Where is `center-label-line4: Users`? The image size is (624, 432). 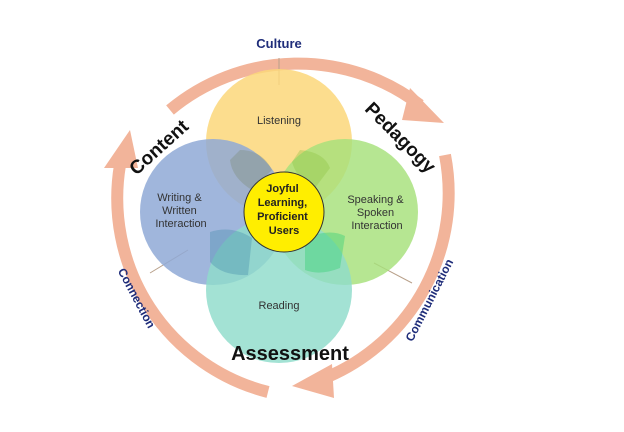 center-label-line4: Users is located at coordinates (284, 231).